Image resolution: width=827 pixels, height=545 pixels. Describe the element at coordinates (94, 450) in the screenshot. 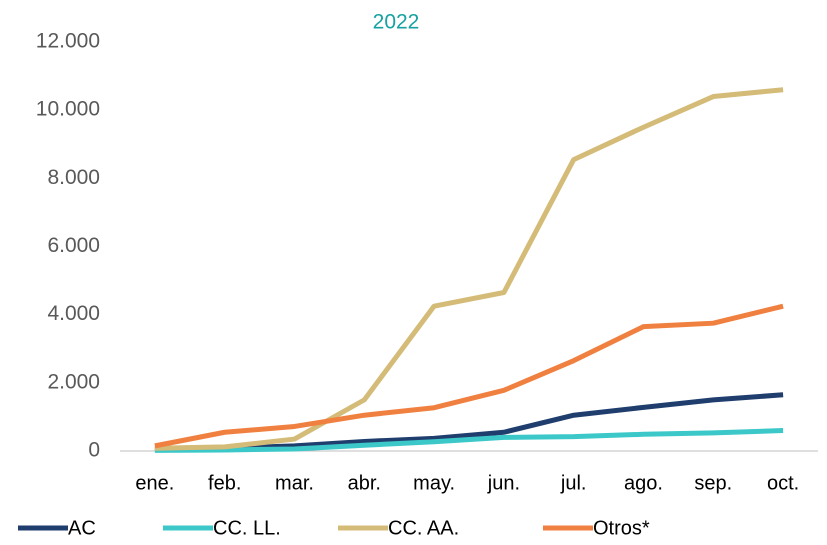

I see `y-tick-label: 0` at that location.